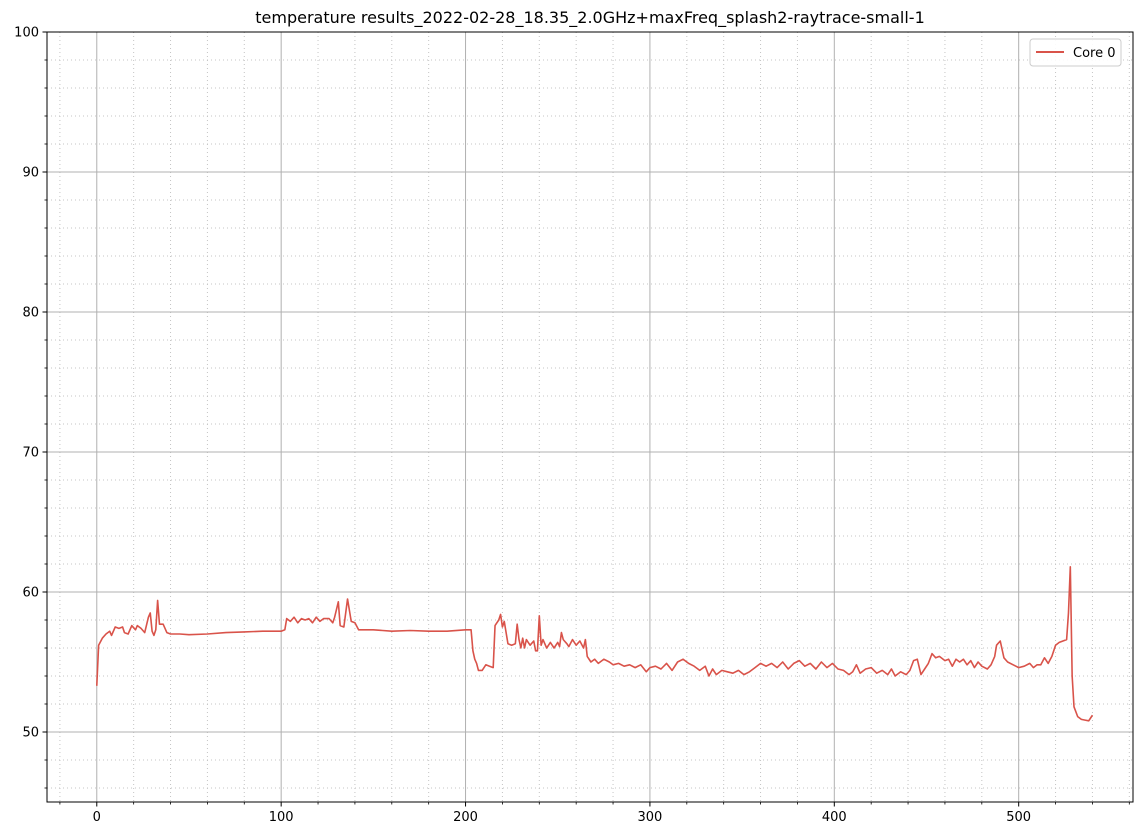 This screenshot has width=1144, height=836. I want to click on x-tick-label: 200, so click(465, 817).